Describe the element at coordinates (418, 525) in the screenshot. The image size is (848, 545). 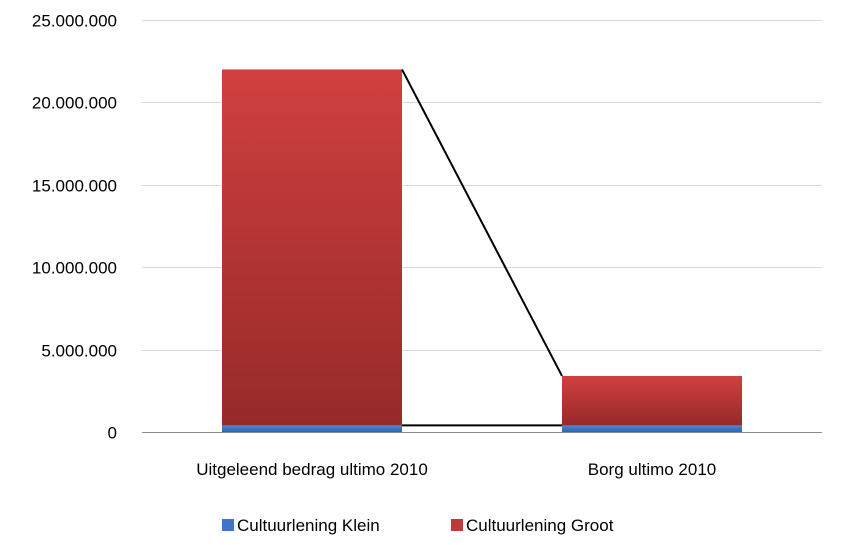
I see `legend: Cultuurlening Klein Cultuurlening Groot` at that location.